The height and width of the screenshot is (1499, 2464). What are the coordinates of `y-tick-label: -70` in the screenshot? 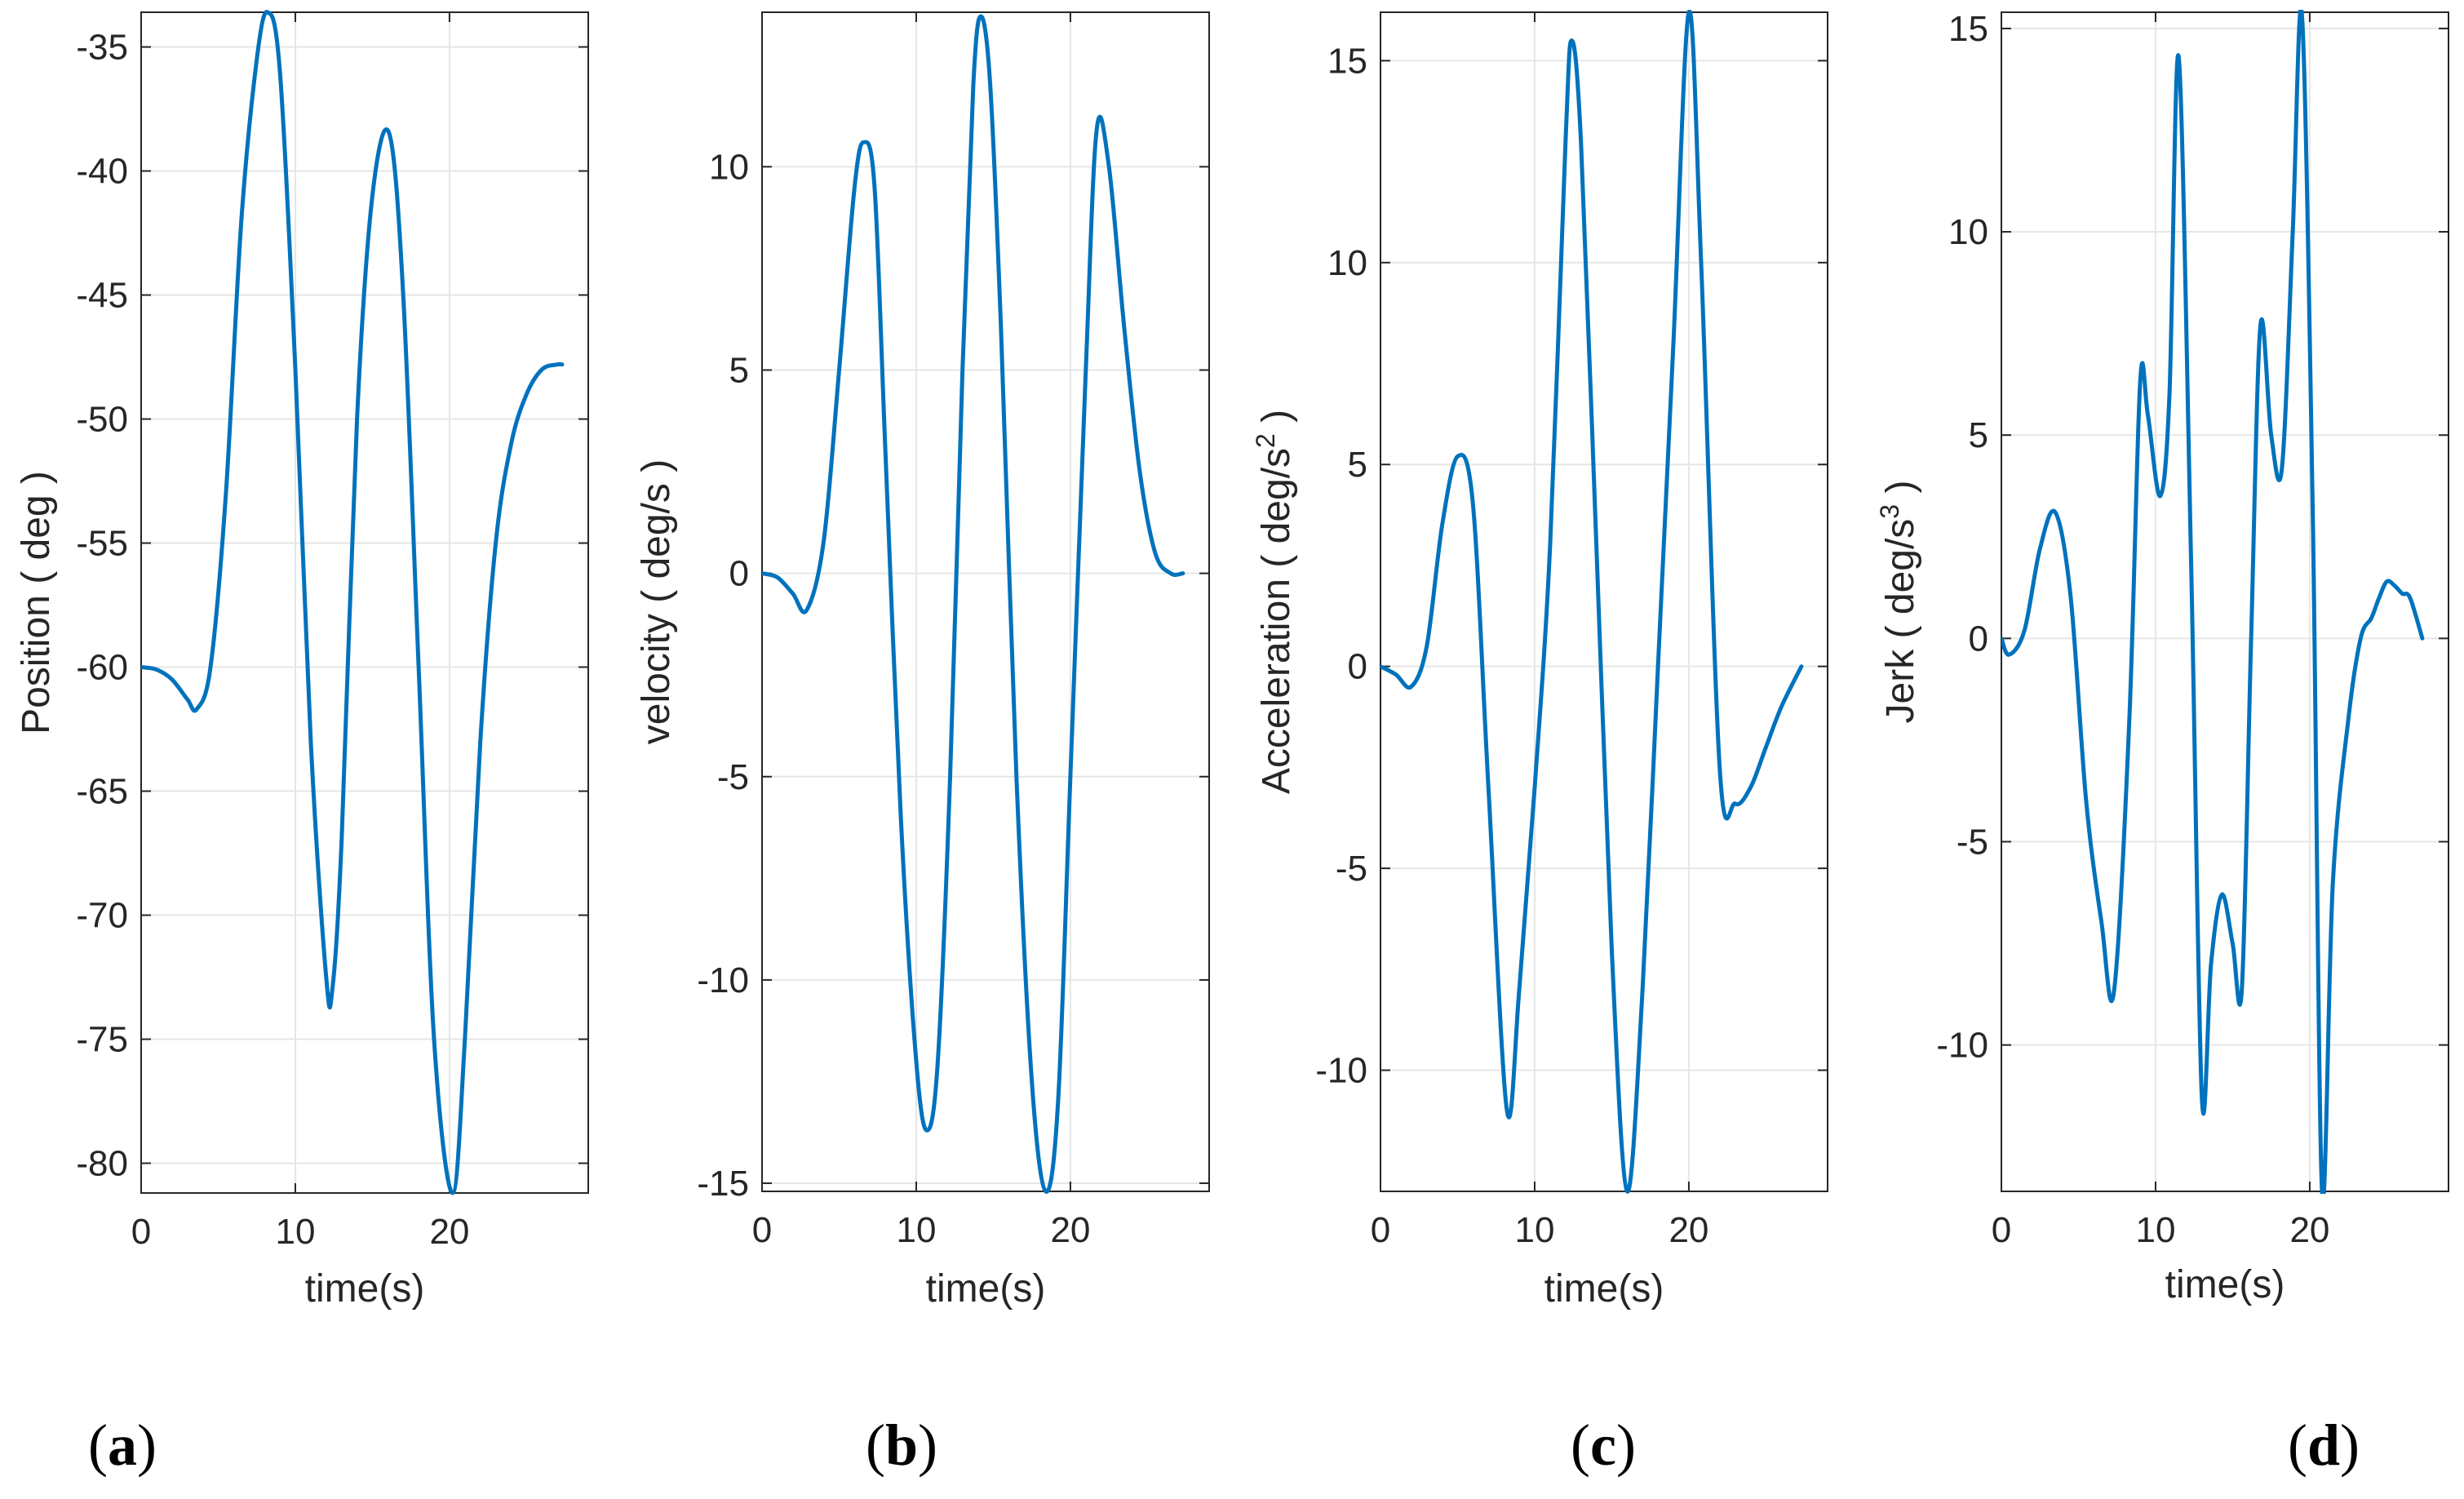 It's located at (102, 916).